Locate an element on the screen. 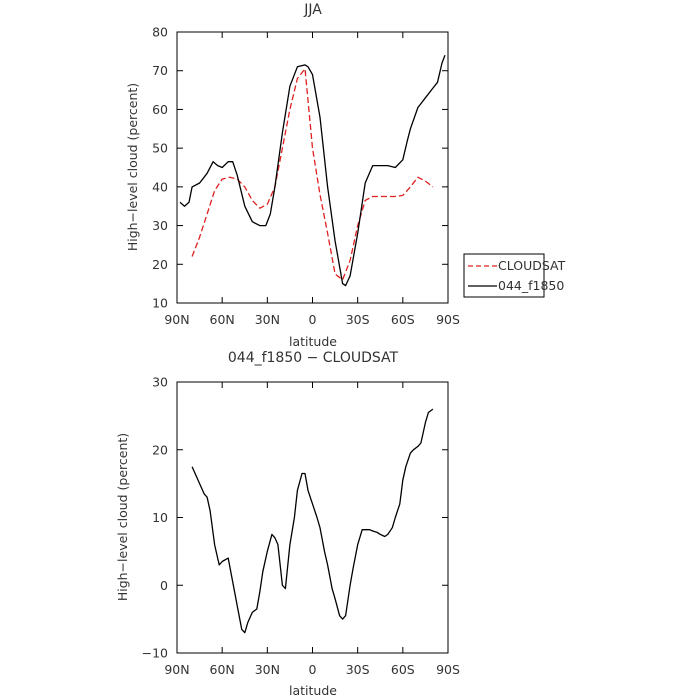 Image resolution: width=700 pixels, height=700 pixels. bottom-y-tick-labels: −10 0 10 20 30 is located at coordinates (155, 518).